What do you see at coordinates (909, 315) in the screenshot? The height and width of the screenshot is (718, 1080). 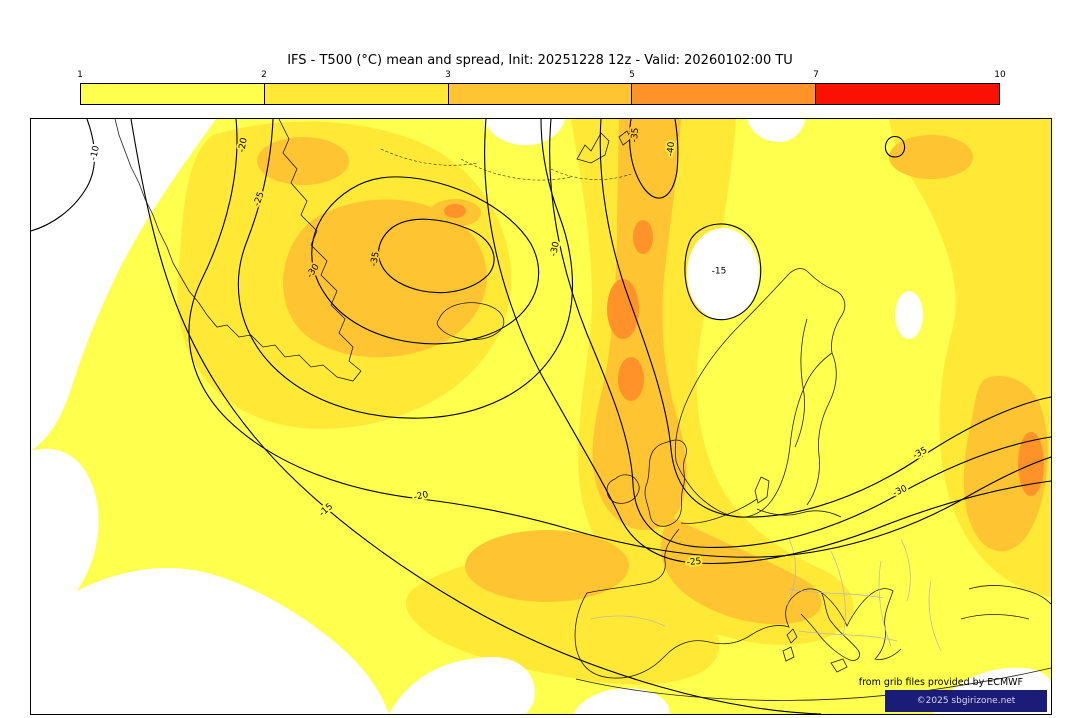 I see `low-spread-oval-east` at bounding box center [909, 315].